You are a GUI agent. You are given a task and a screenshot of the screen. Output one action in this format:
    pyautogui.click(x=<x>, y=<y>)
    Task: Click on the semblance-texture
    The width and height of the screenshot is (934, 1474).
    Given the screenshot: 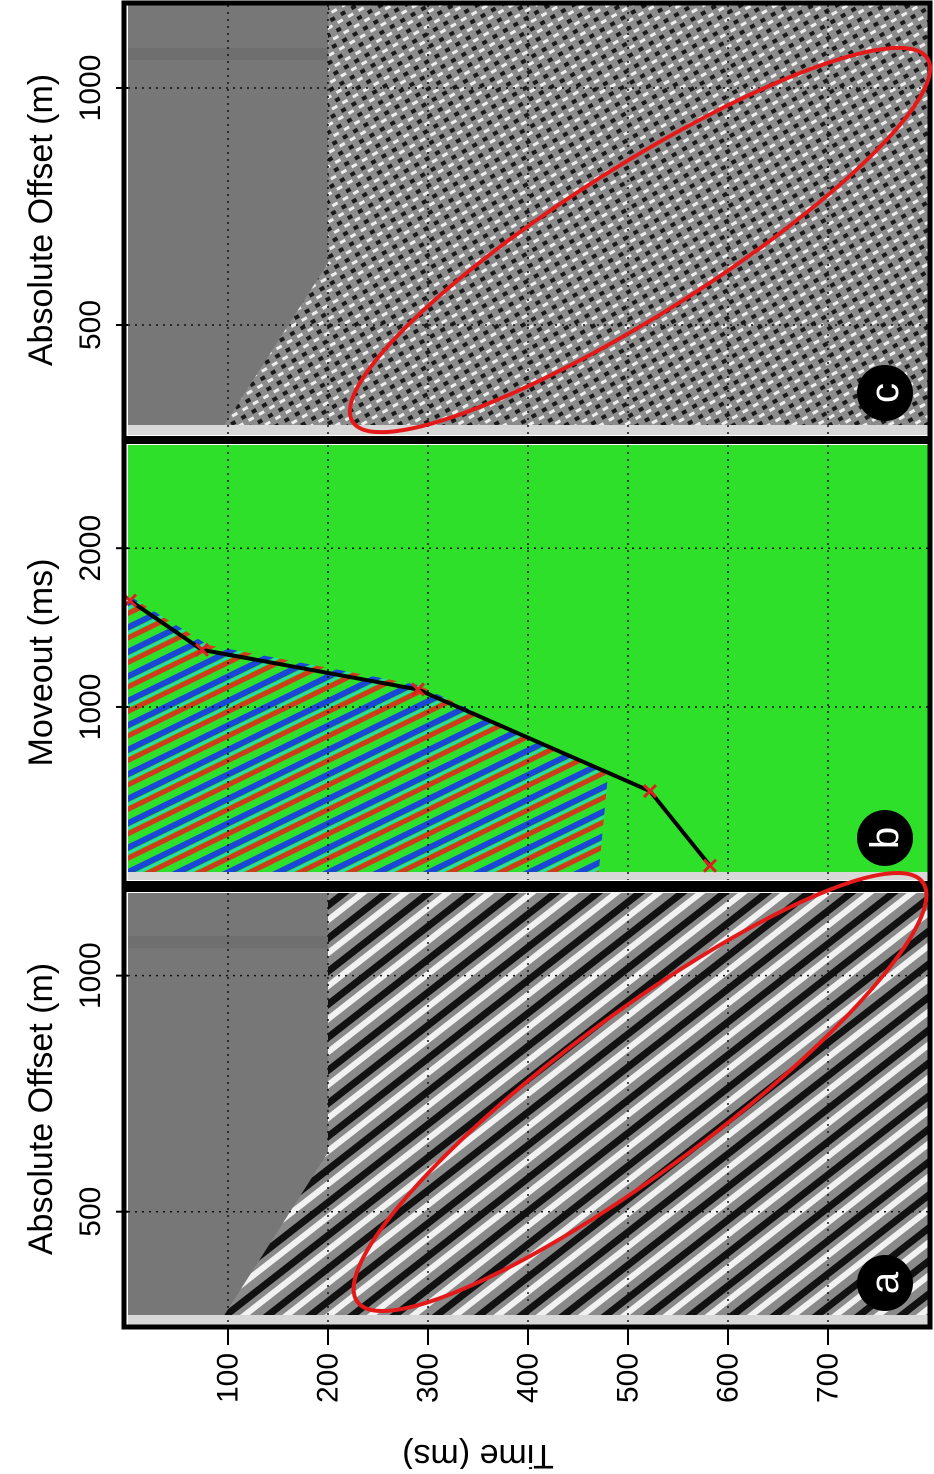 What is the action you would take?
    pyautogui.click(x=368, y=737)
    